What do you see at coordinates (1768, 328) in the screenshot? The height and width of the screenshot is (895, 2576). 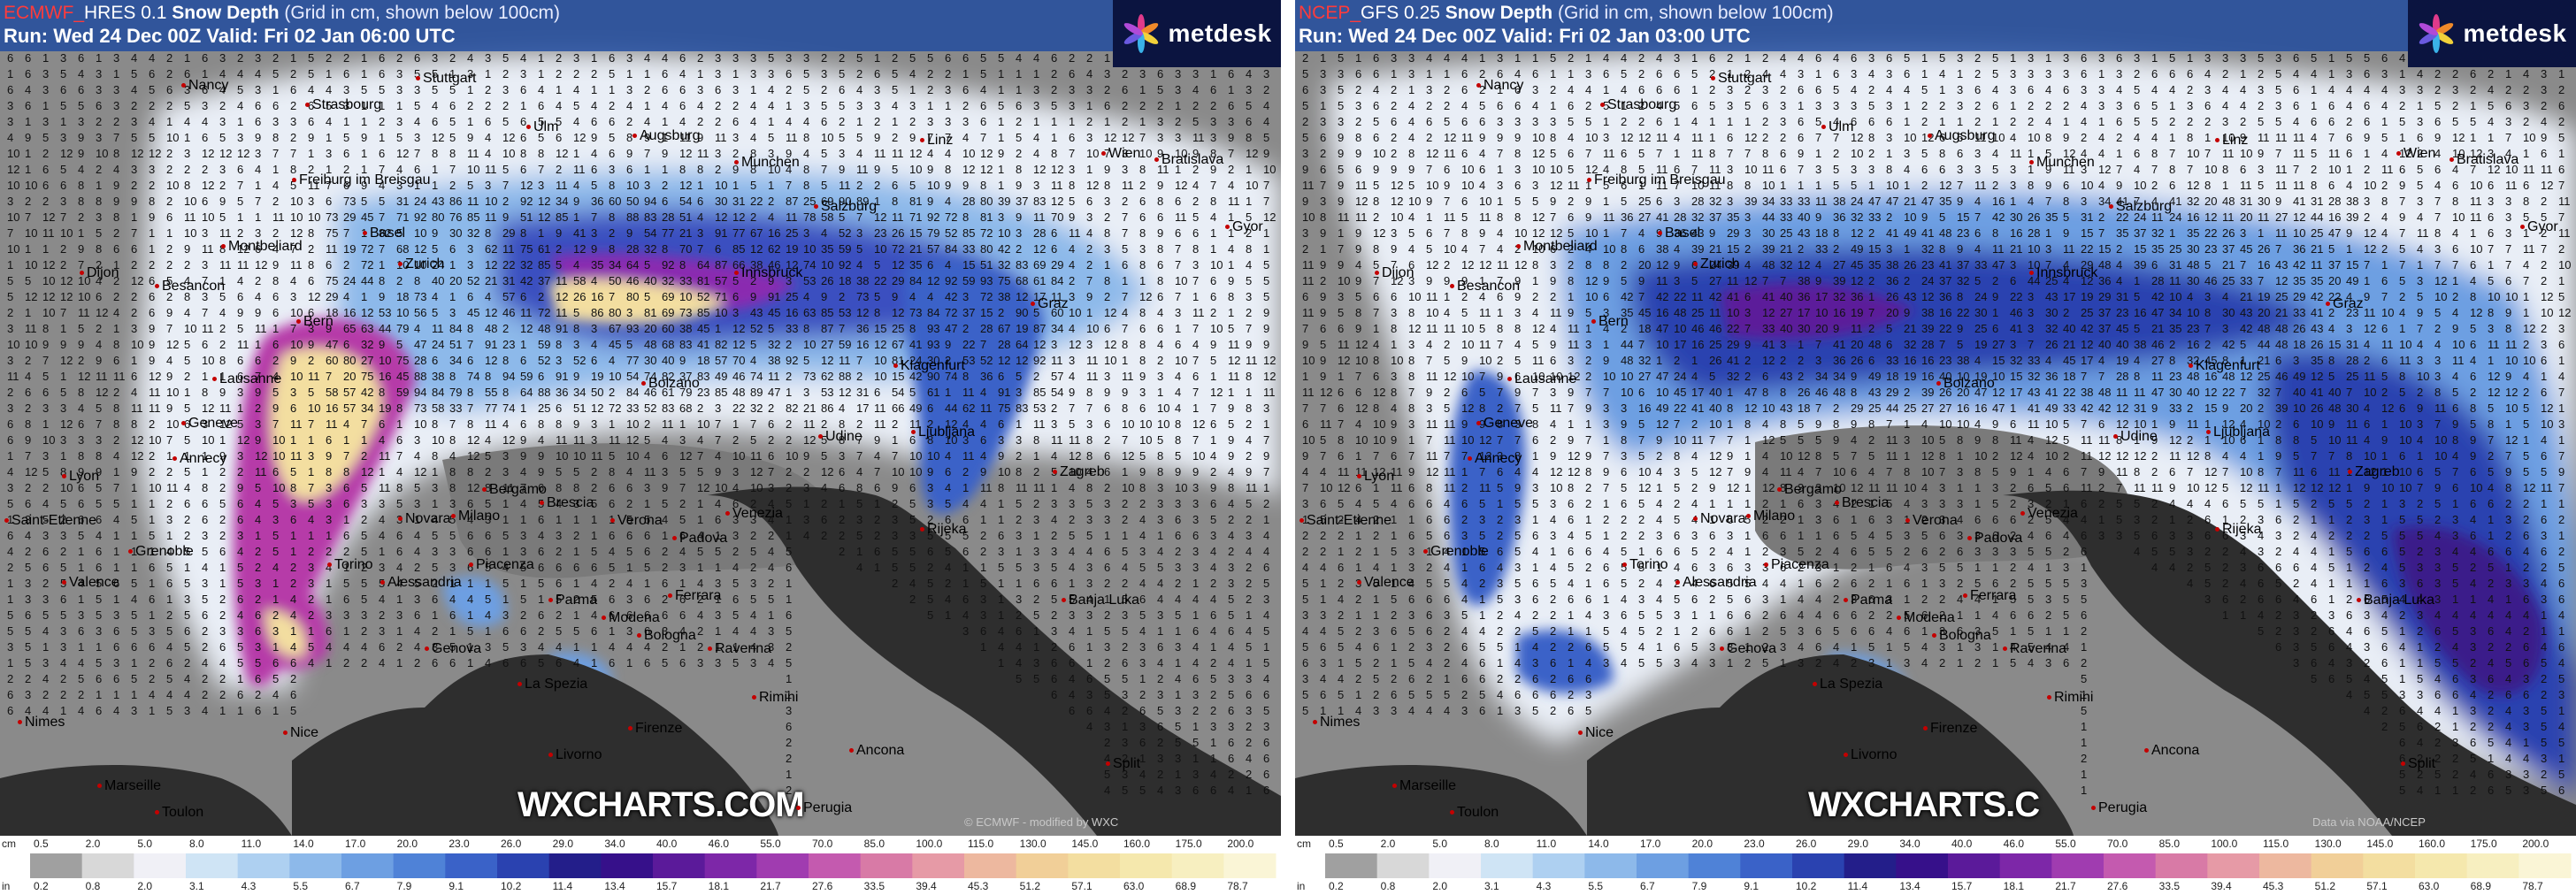 I see `grid-value: 33` at bounding box center [1768, 328].